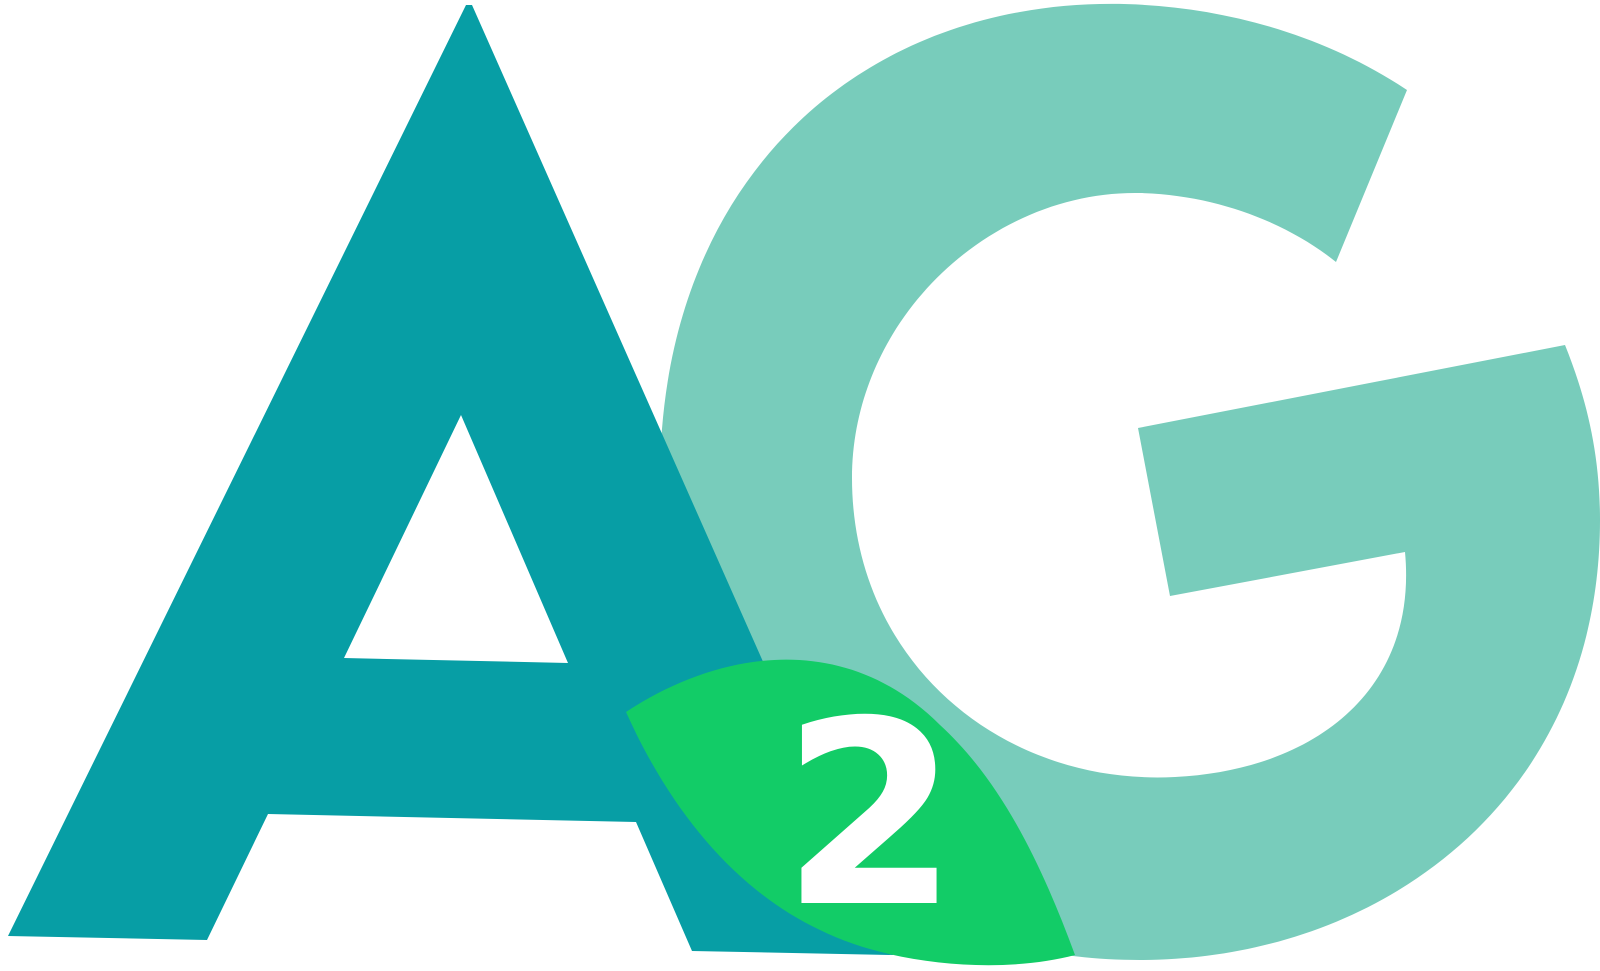 The width and height of the screenshot is (1600, 971). I want to click on logo-digit-text: 2, so click(869, 815).